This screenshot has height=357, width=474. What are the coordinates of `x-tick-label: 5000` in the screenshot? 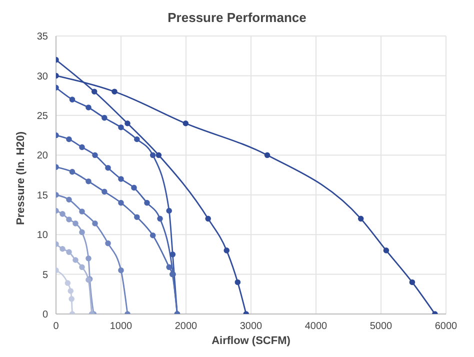 It's located at (381, 326).